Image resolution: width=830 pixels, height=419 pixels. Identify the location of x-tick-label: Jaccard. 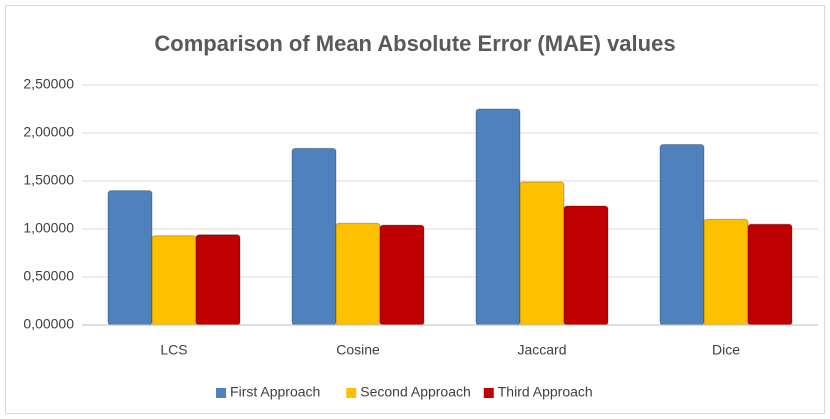
(541, 350).